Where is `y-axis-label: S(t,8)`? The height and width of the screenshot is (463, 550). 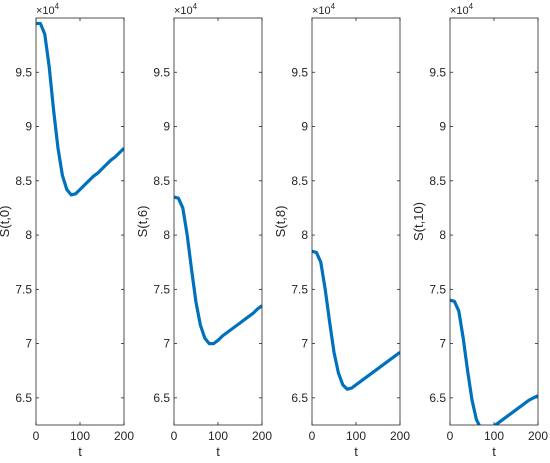
y-axis-label: S(t,8) is located at coordinates (280, 222).